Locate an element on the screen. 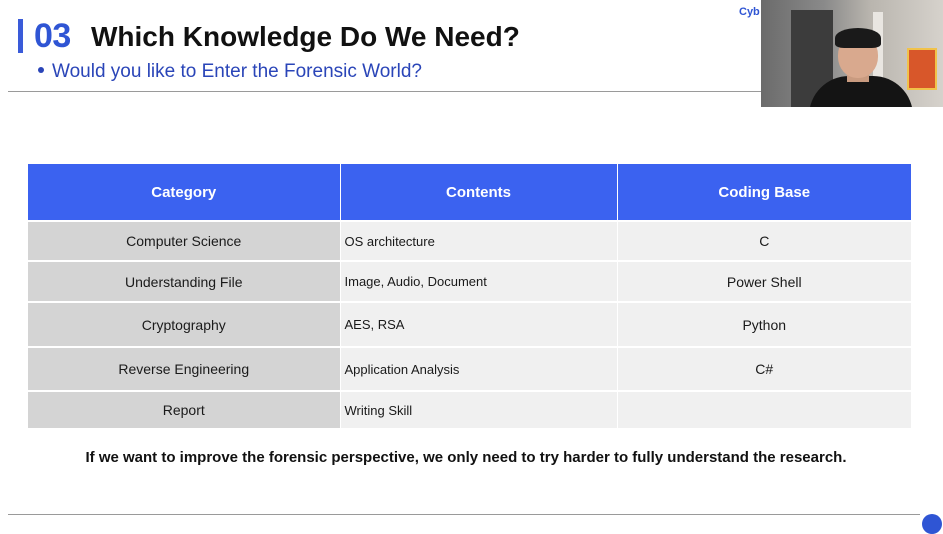 The image size is (943, 534). coding-base-cell: C# is located at coordinates (764, 368).